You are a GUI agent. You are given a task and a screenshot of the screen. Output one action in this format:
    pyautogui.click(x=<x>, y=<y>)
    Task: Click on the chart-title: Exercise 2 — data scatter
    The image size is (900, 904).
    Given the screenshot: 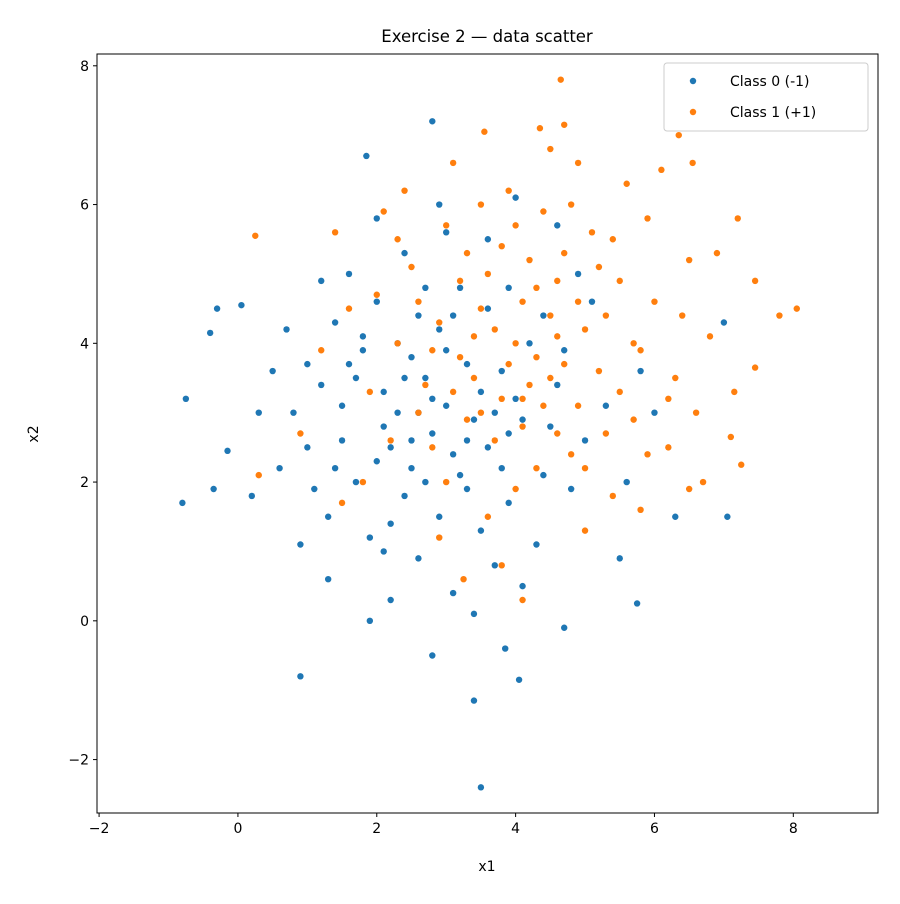 What is the action you would take?
    pyautogui.click(x=487, y=36)
    